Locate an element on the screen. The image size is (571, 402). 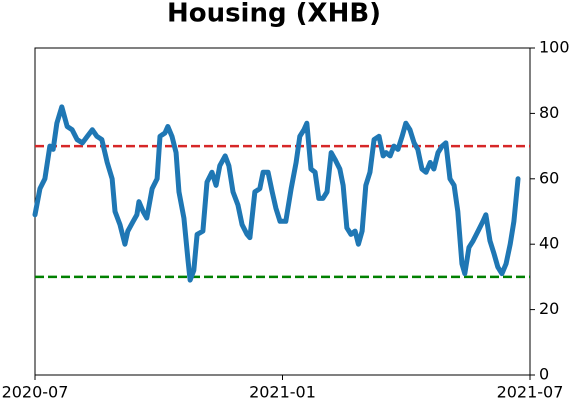
y-tick-label: 100 is located at coordinates (554, 47).